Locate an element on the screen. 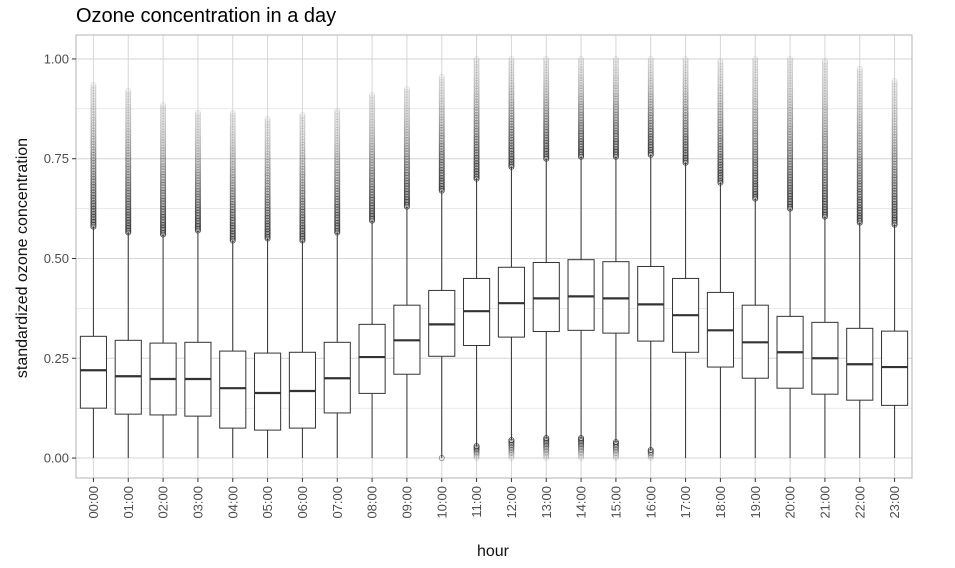 The image size is (955, 568). x-tick-label: 19:00 is located at coordinates (755, 502).